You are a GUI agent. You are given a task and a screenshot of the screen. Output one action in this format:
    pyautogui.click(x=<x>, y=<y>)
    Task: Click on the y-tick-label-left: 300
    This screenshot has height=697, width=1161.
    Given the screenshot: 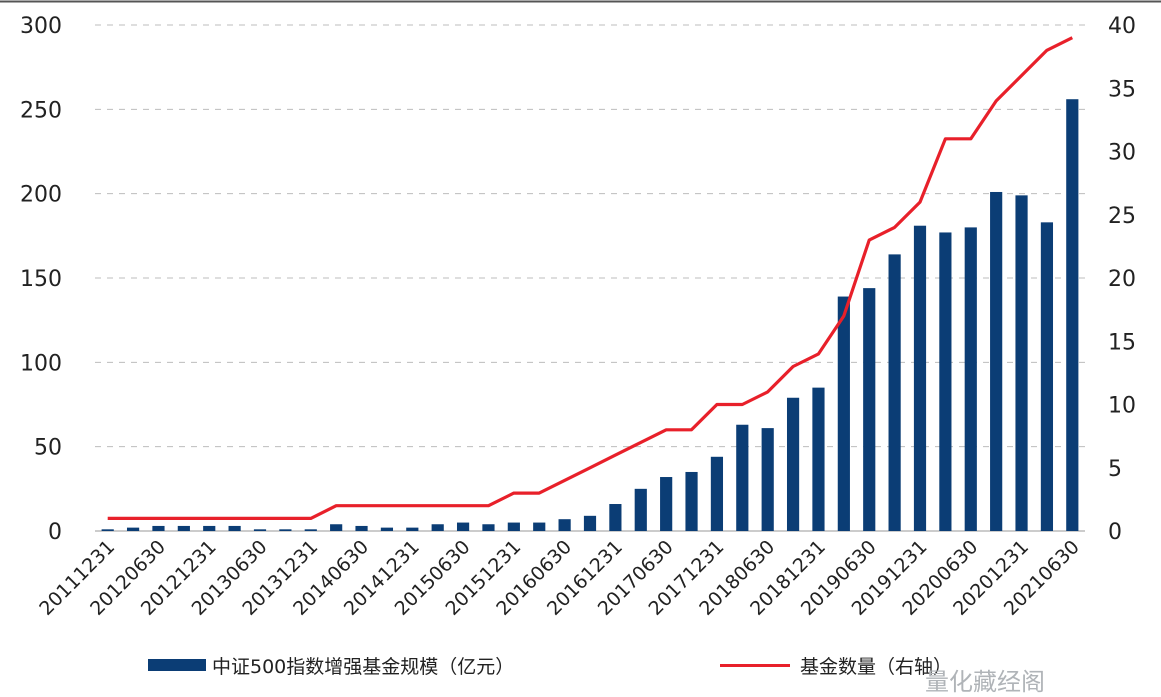 What is the action you would take?
    pyautogui.click(x=41, y=26)
    